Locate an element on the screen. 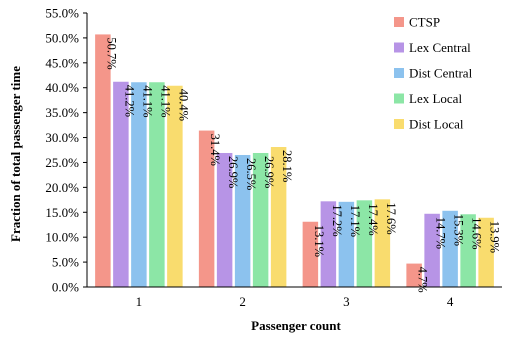 The image size is (506, 340). y-axis-title: Fraction of total passenger time is located at coordinates (15, 154).